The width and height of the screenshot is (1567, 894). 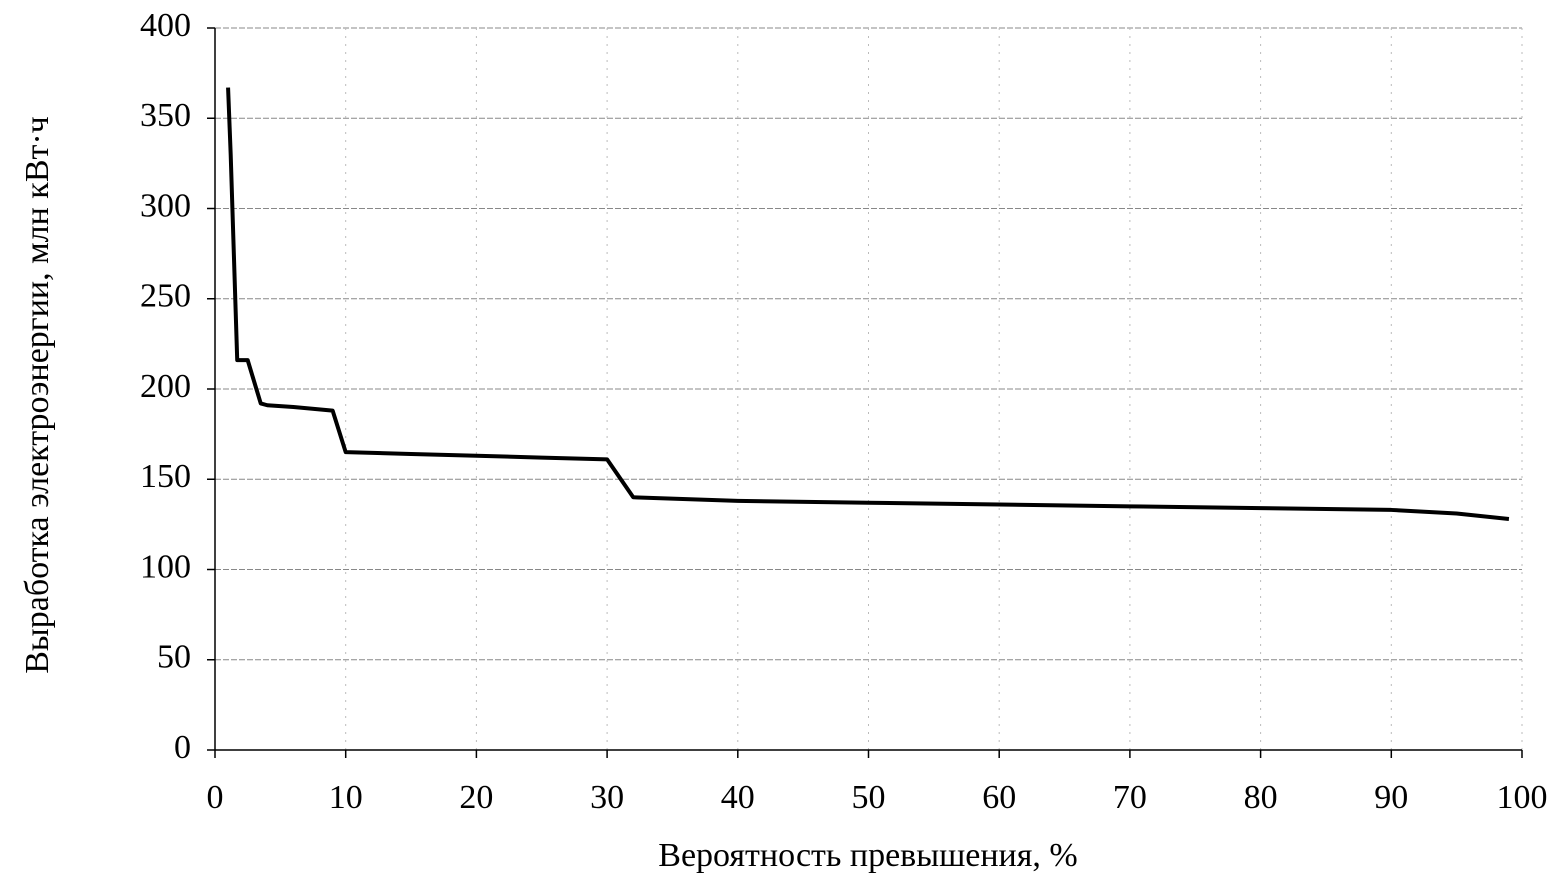 What do you see at coordinates (174, 657) in the screenshot?
I see `y-tick-label: 50` at bounding box center [174, 657].